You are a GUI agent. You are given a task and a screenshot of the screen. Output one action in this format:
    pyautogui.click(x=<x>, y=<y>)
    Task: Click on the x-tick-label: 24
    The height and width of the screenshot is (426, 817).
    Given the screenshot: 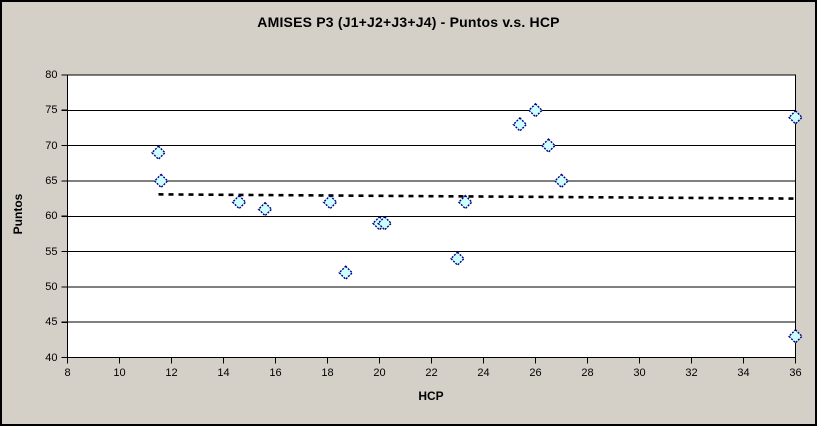 What is the action you would take?
    pyautogui.click(x=483, y=372)
    